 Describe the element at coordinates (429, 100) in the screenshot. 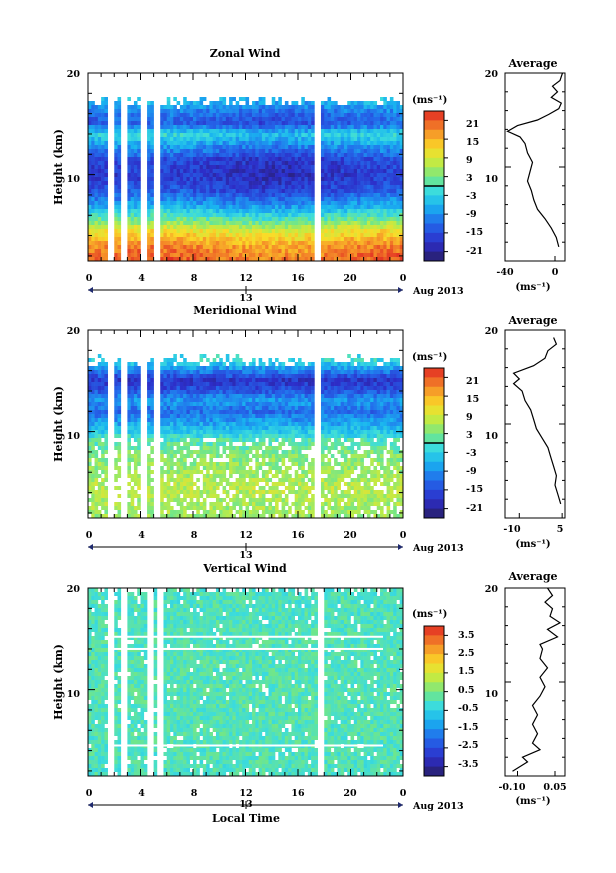

I see `zonal-cbar-unit: (ms⁻¹)` at that location.